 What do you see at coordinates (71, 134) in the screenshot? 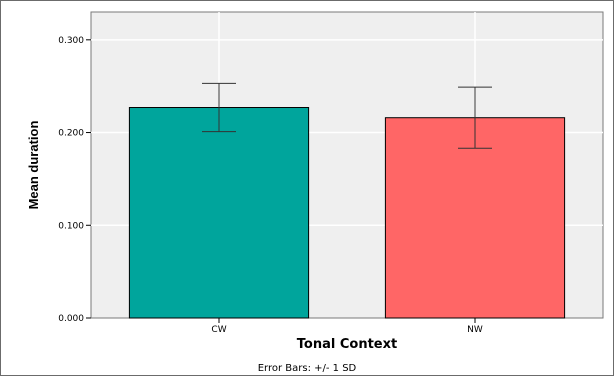
I see `y-tick-label: 0.200` at bounding box center [71, 134].